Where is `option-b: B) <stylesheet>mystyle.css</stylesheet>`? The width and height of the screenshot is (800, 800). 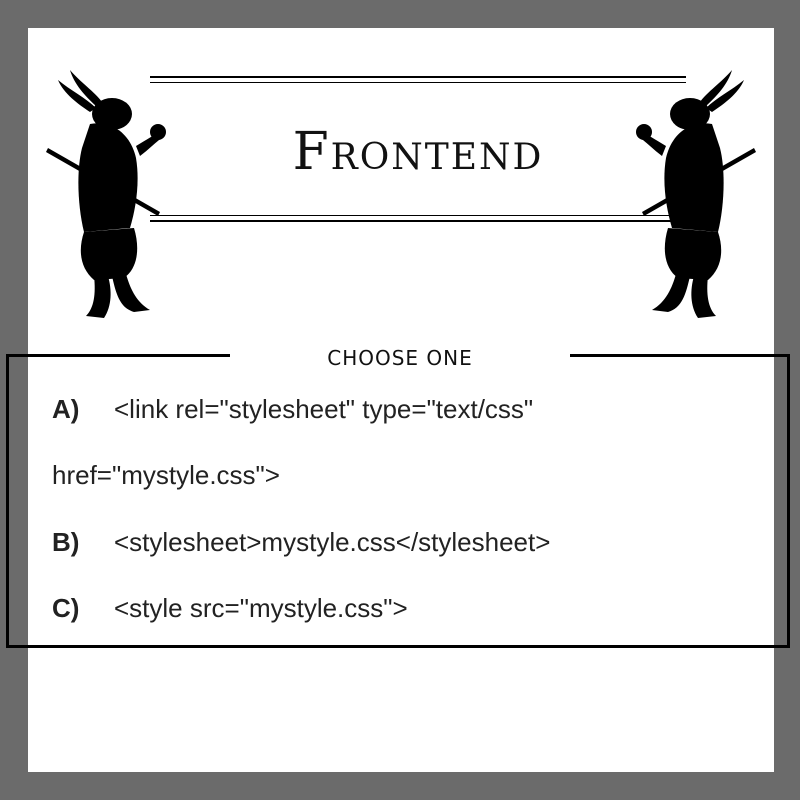
option-b: B) <stylesheet>mystyle.css</stylesheet> is located at coordinates (412, 542).